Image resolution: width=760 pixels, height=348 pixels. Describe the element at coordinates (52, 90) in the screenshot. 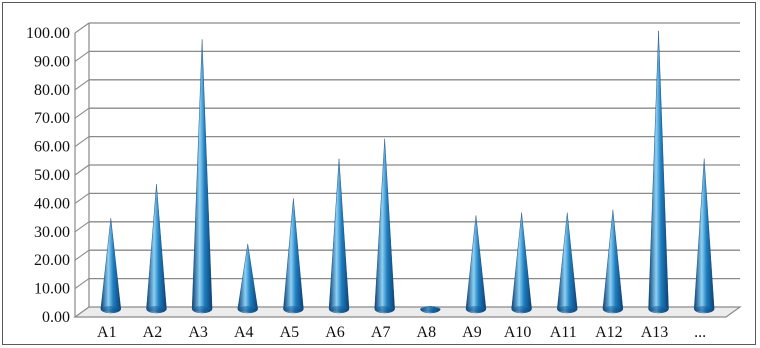

I see `y-tick-label: 80.00` at that location.